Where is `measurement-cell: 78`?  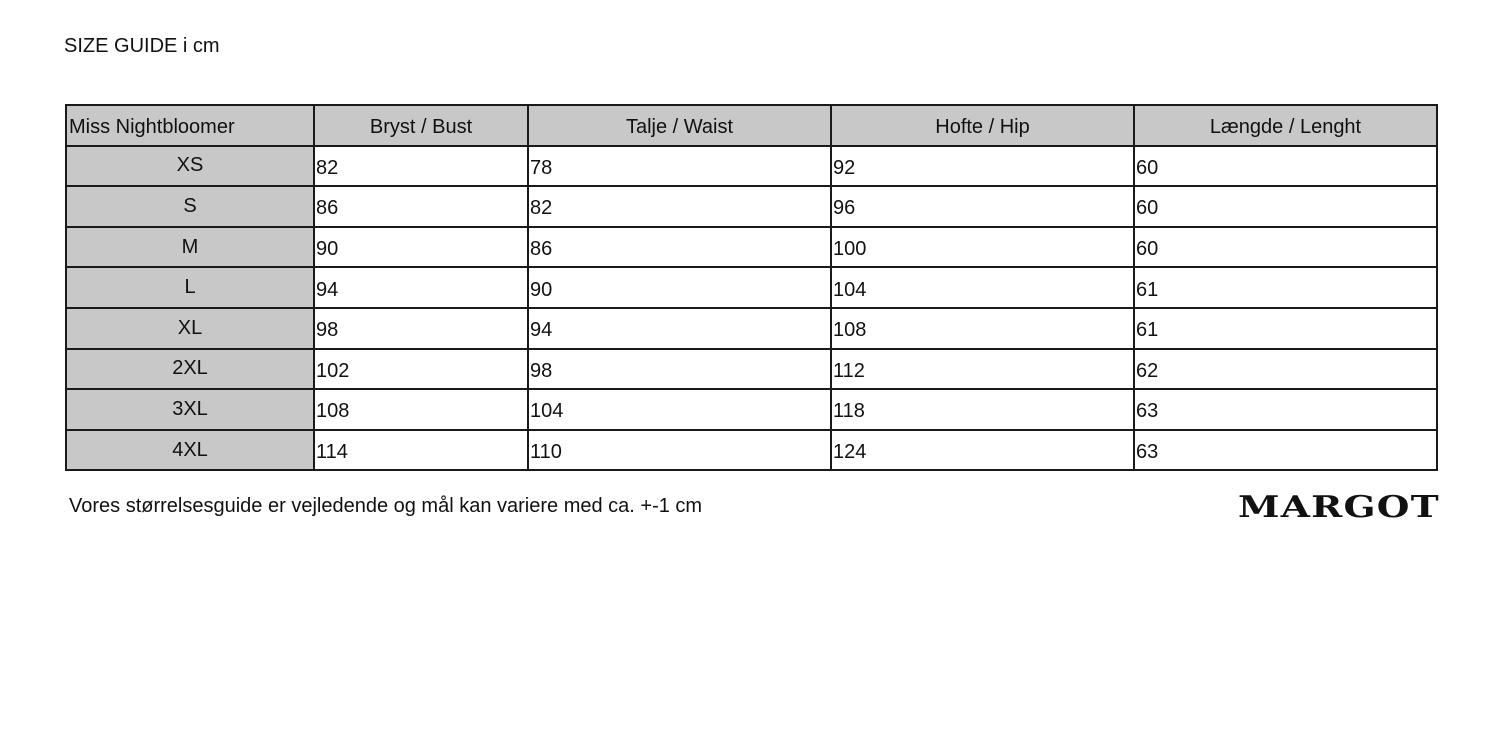
measurement-cell: 78 is located at coordinates (679, 166).